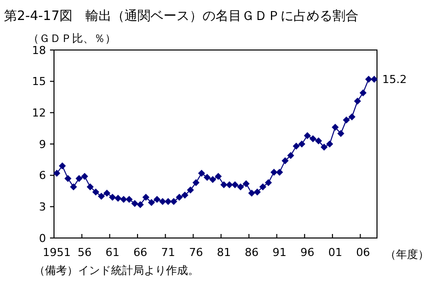 Image resolution: width=440 pixels, height=284 pixels. Describe the element at coordinates (72, 38) in the screenshot. I see `y-axis-title: （ＧＤＰ比、％）` at that location.